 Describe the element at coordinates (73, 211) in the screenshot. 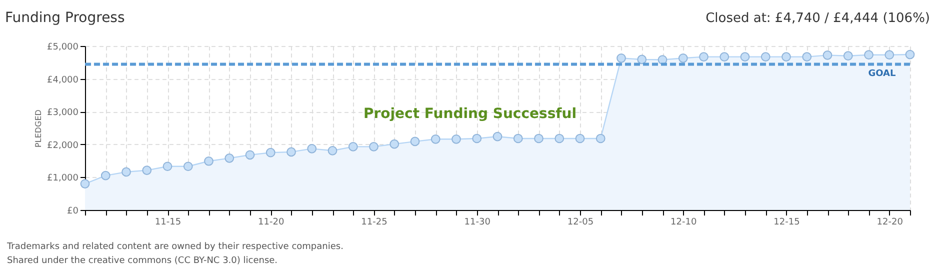

I see `y-tick-label: £0` at that location.